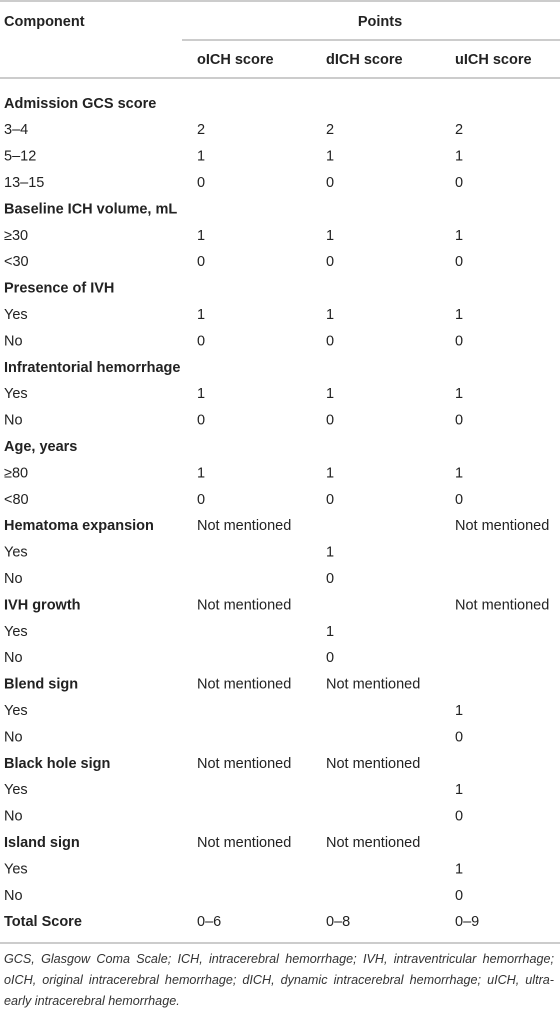  What do you see at coordinates (16, 236) in the screenshot?
I see `row-label: ≥30` at bounding box center [16, 236].